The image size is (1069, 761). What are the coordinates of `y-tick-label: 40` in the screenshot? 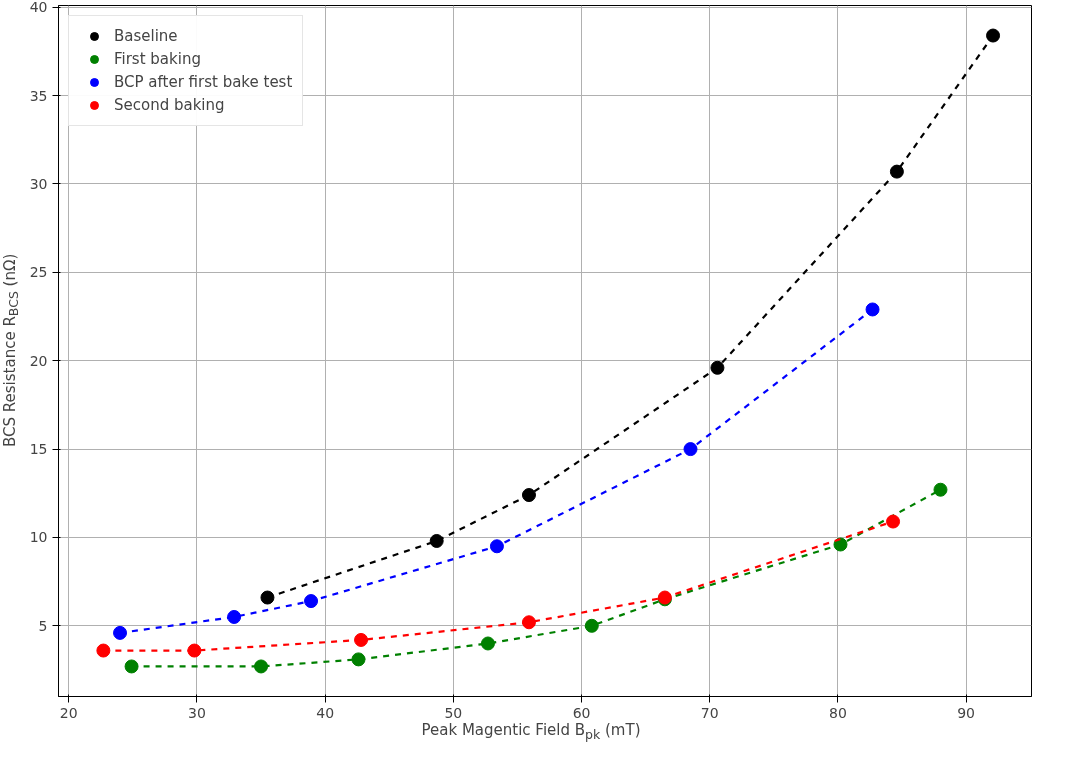 It's located at (38, 8).